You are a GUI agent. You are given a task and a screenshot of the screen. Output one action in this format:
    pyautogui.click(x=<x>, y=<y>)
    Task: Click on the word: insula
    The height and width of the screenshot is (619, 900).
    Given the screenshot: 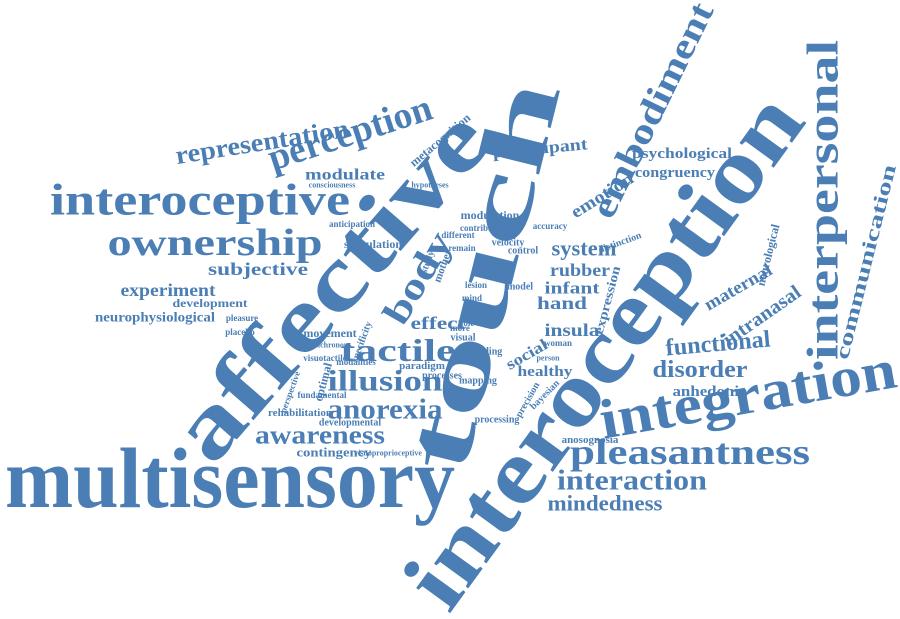 What is the action you would take?
    pyautogui.click(x=572, y=330)
    